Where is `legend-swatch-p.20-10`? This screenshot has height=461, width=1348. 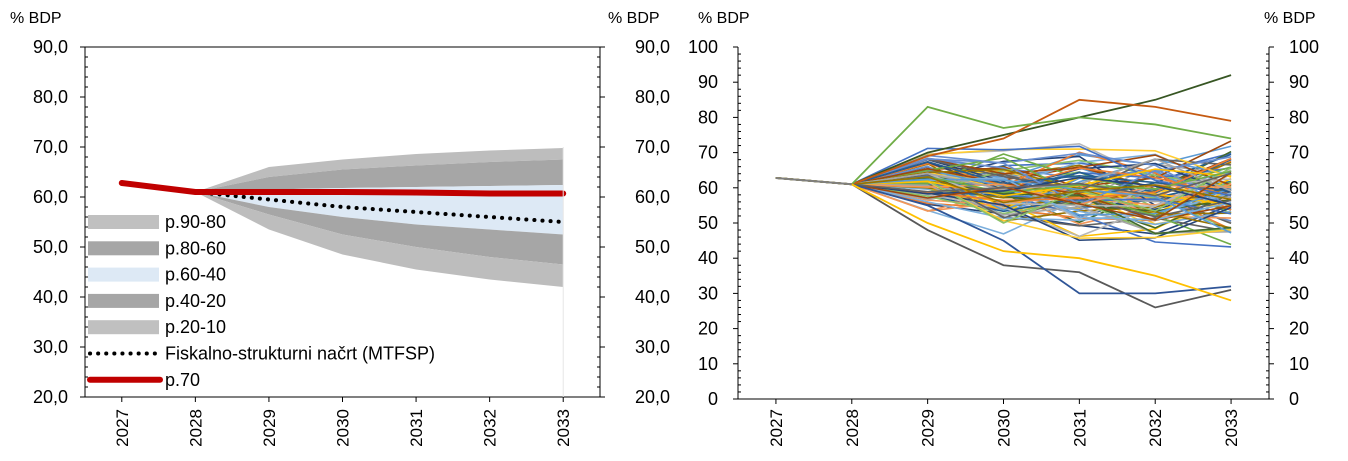 legend-swatch-p.20-10 is located at coordinates (123, 327).